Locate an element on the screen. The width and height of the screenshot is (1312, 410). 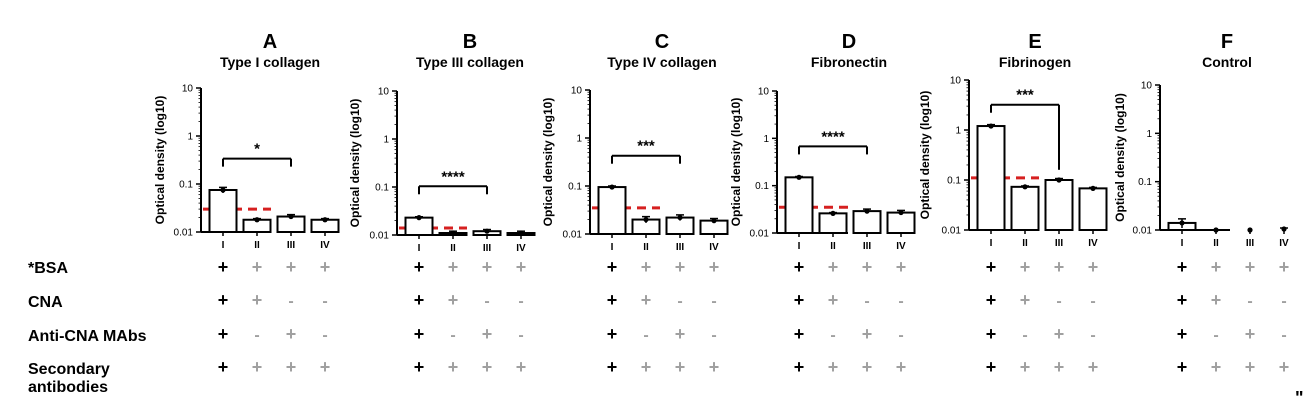
panel-d-title: Fibronectin is located at coordinates (849, 62).